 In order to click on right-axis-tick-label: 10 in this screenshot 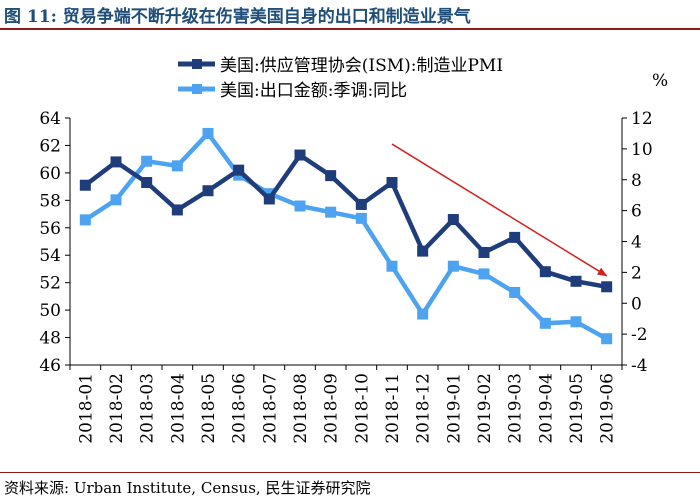, I will do `click(642, 150)`.